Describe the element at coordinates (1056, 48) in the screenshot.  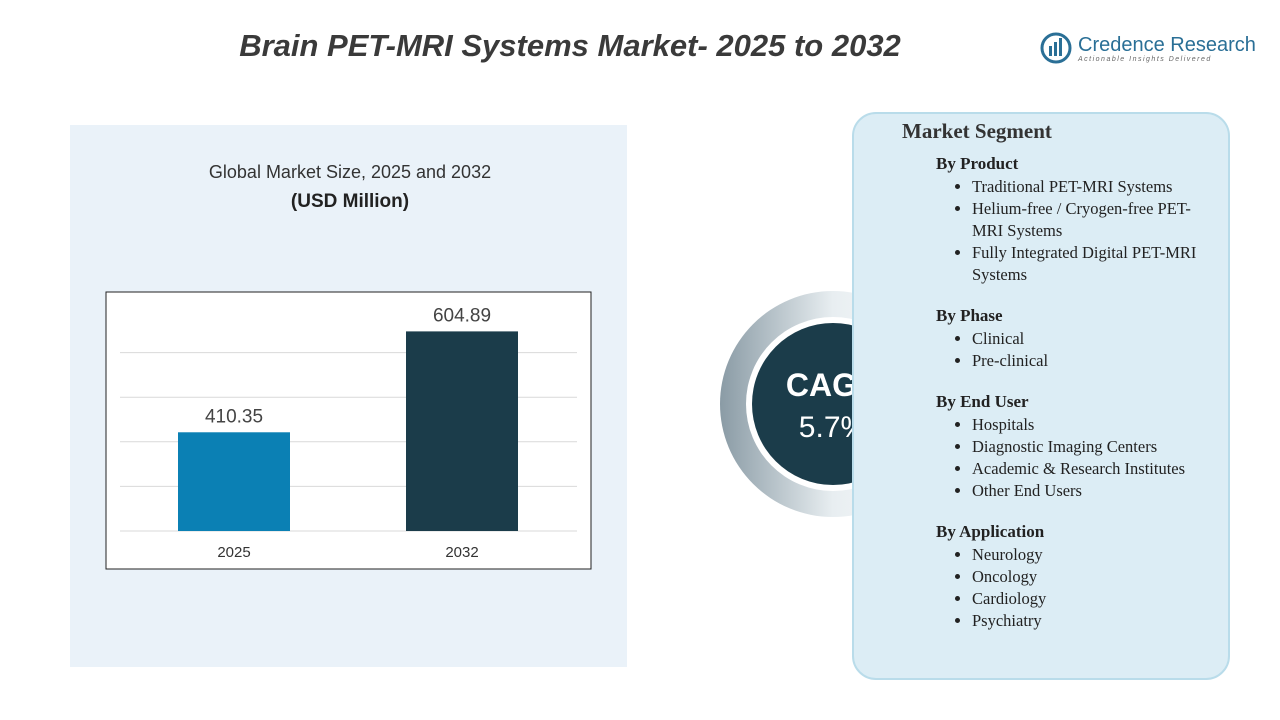
I see `logo-icon` at that location.